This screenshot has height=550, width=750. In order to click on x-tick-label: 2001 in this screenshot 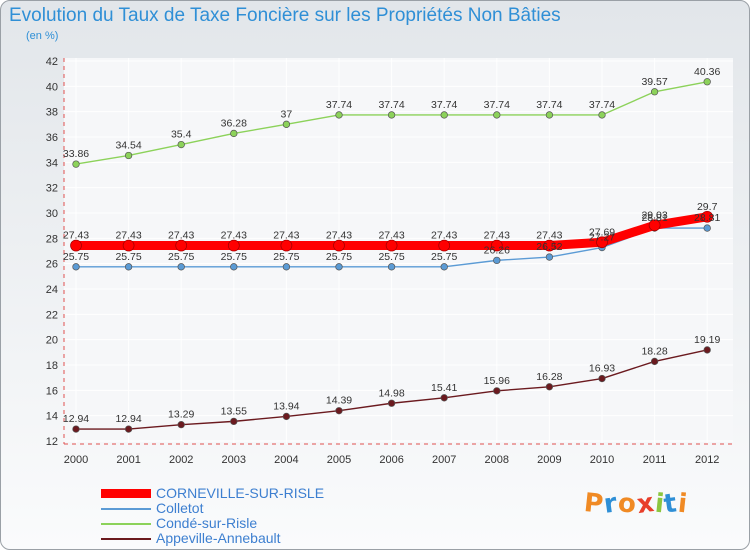, I will do `click(128, 460)`.